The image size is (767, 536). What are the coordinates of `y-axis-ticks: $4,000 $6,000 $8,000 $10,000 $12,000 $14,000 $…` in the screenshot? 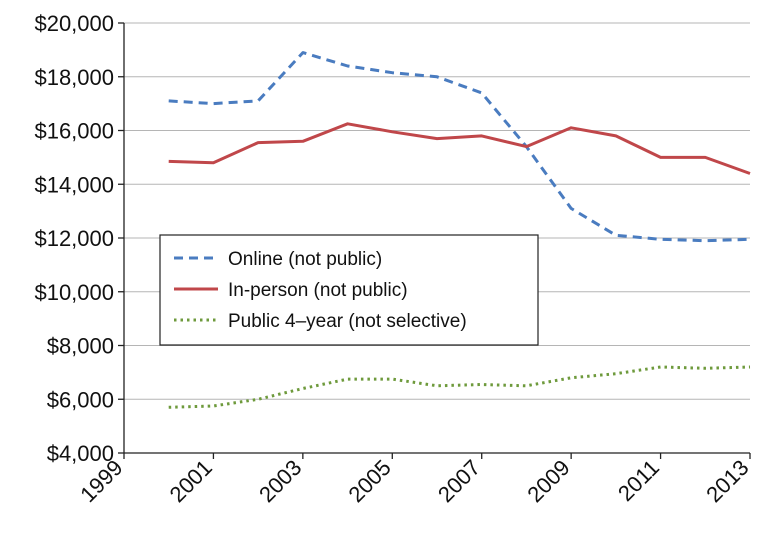 It's located at (79, 238).